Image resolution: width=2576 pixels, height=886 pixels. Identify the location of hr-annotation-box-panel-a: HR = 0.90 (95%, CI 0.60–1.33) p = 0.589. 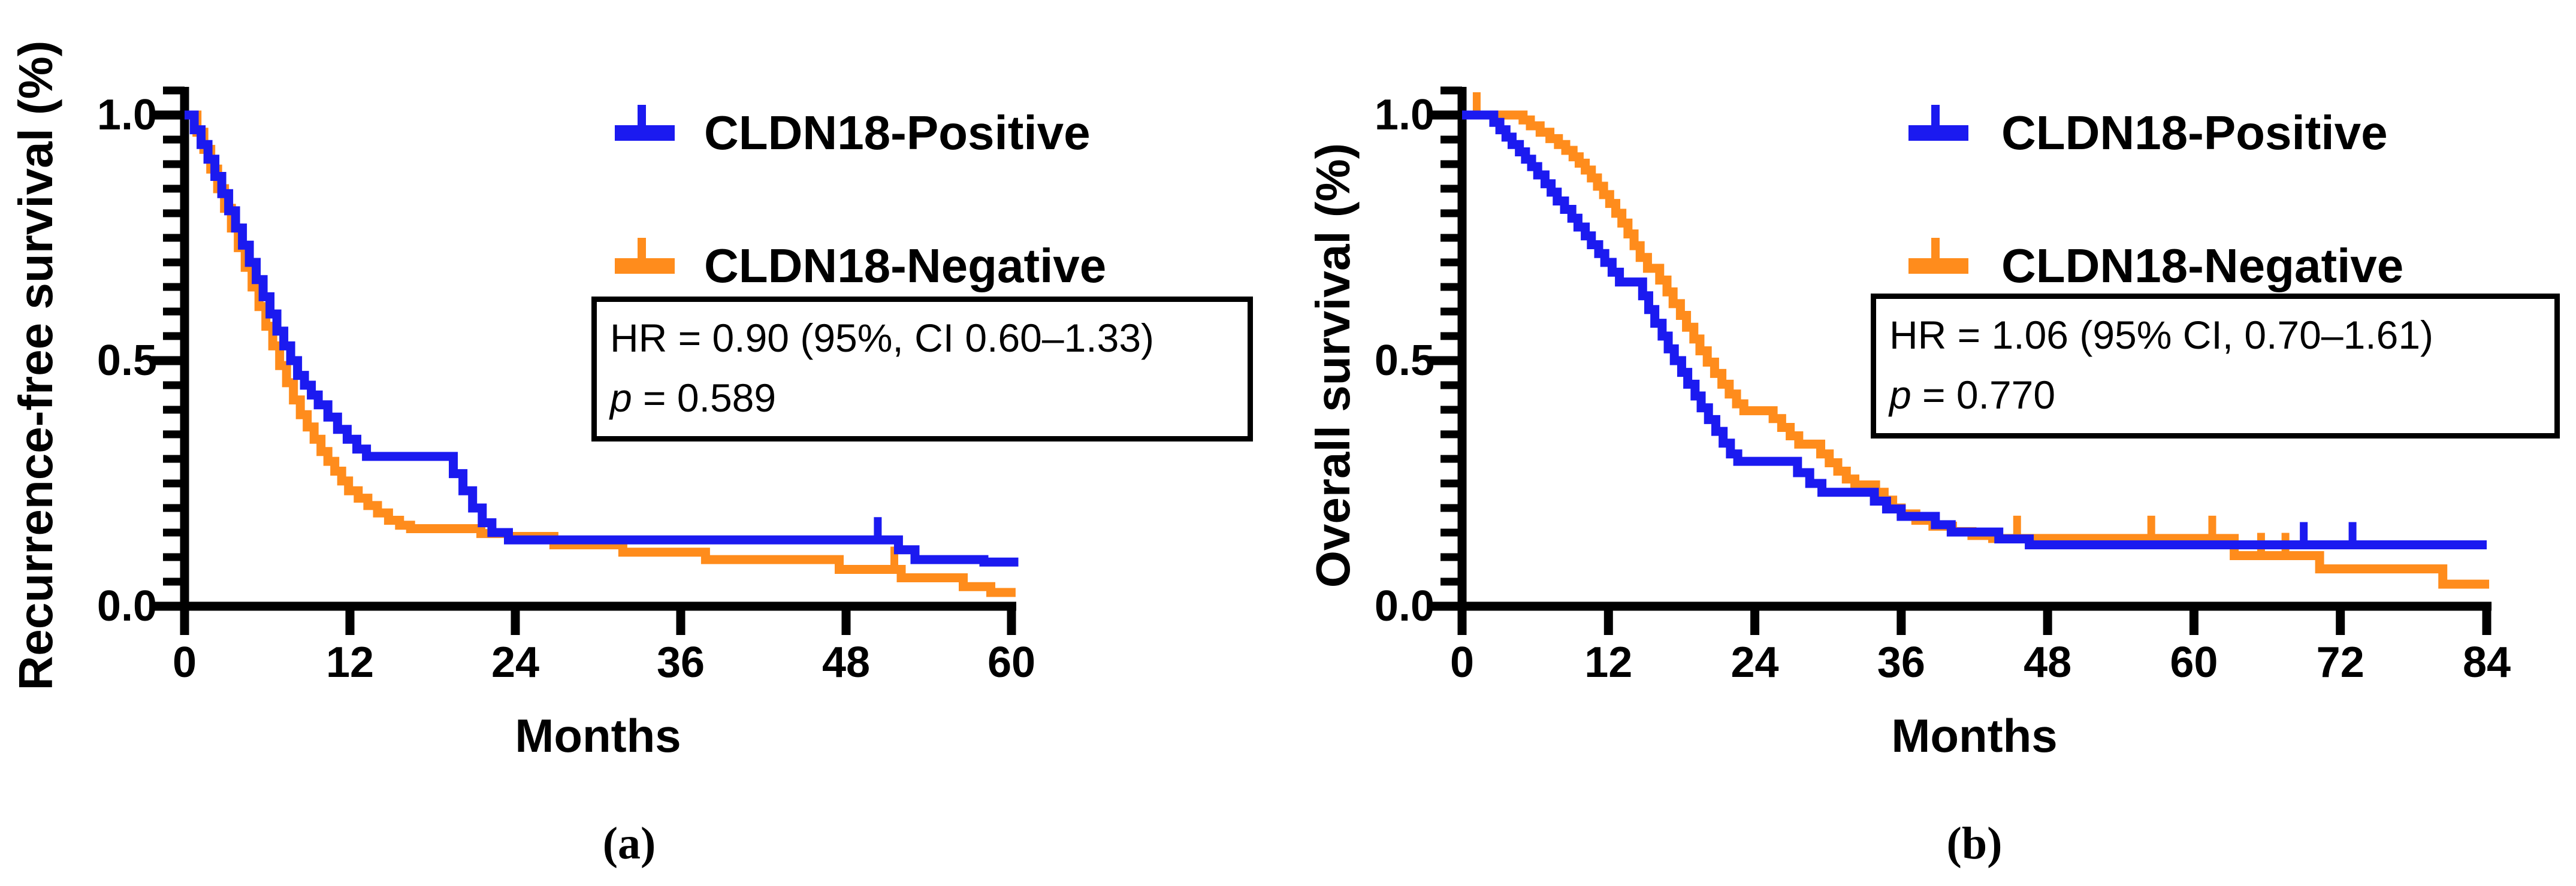
(922, 369).